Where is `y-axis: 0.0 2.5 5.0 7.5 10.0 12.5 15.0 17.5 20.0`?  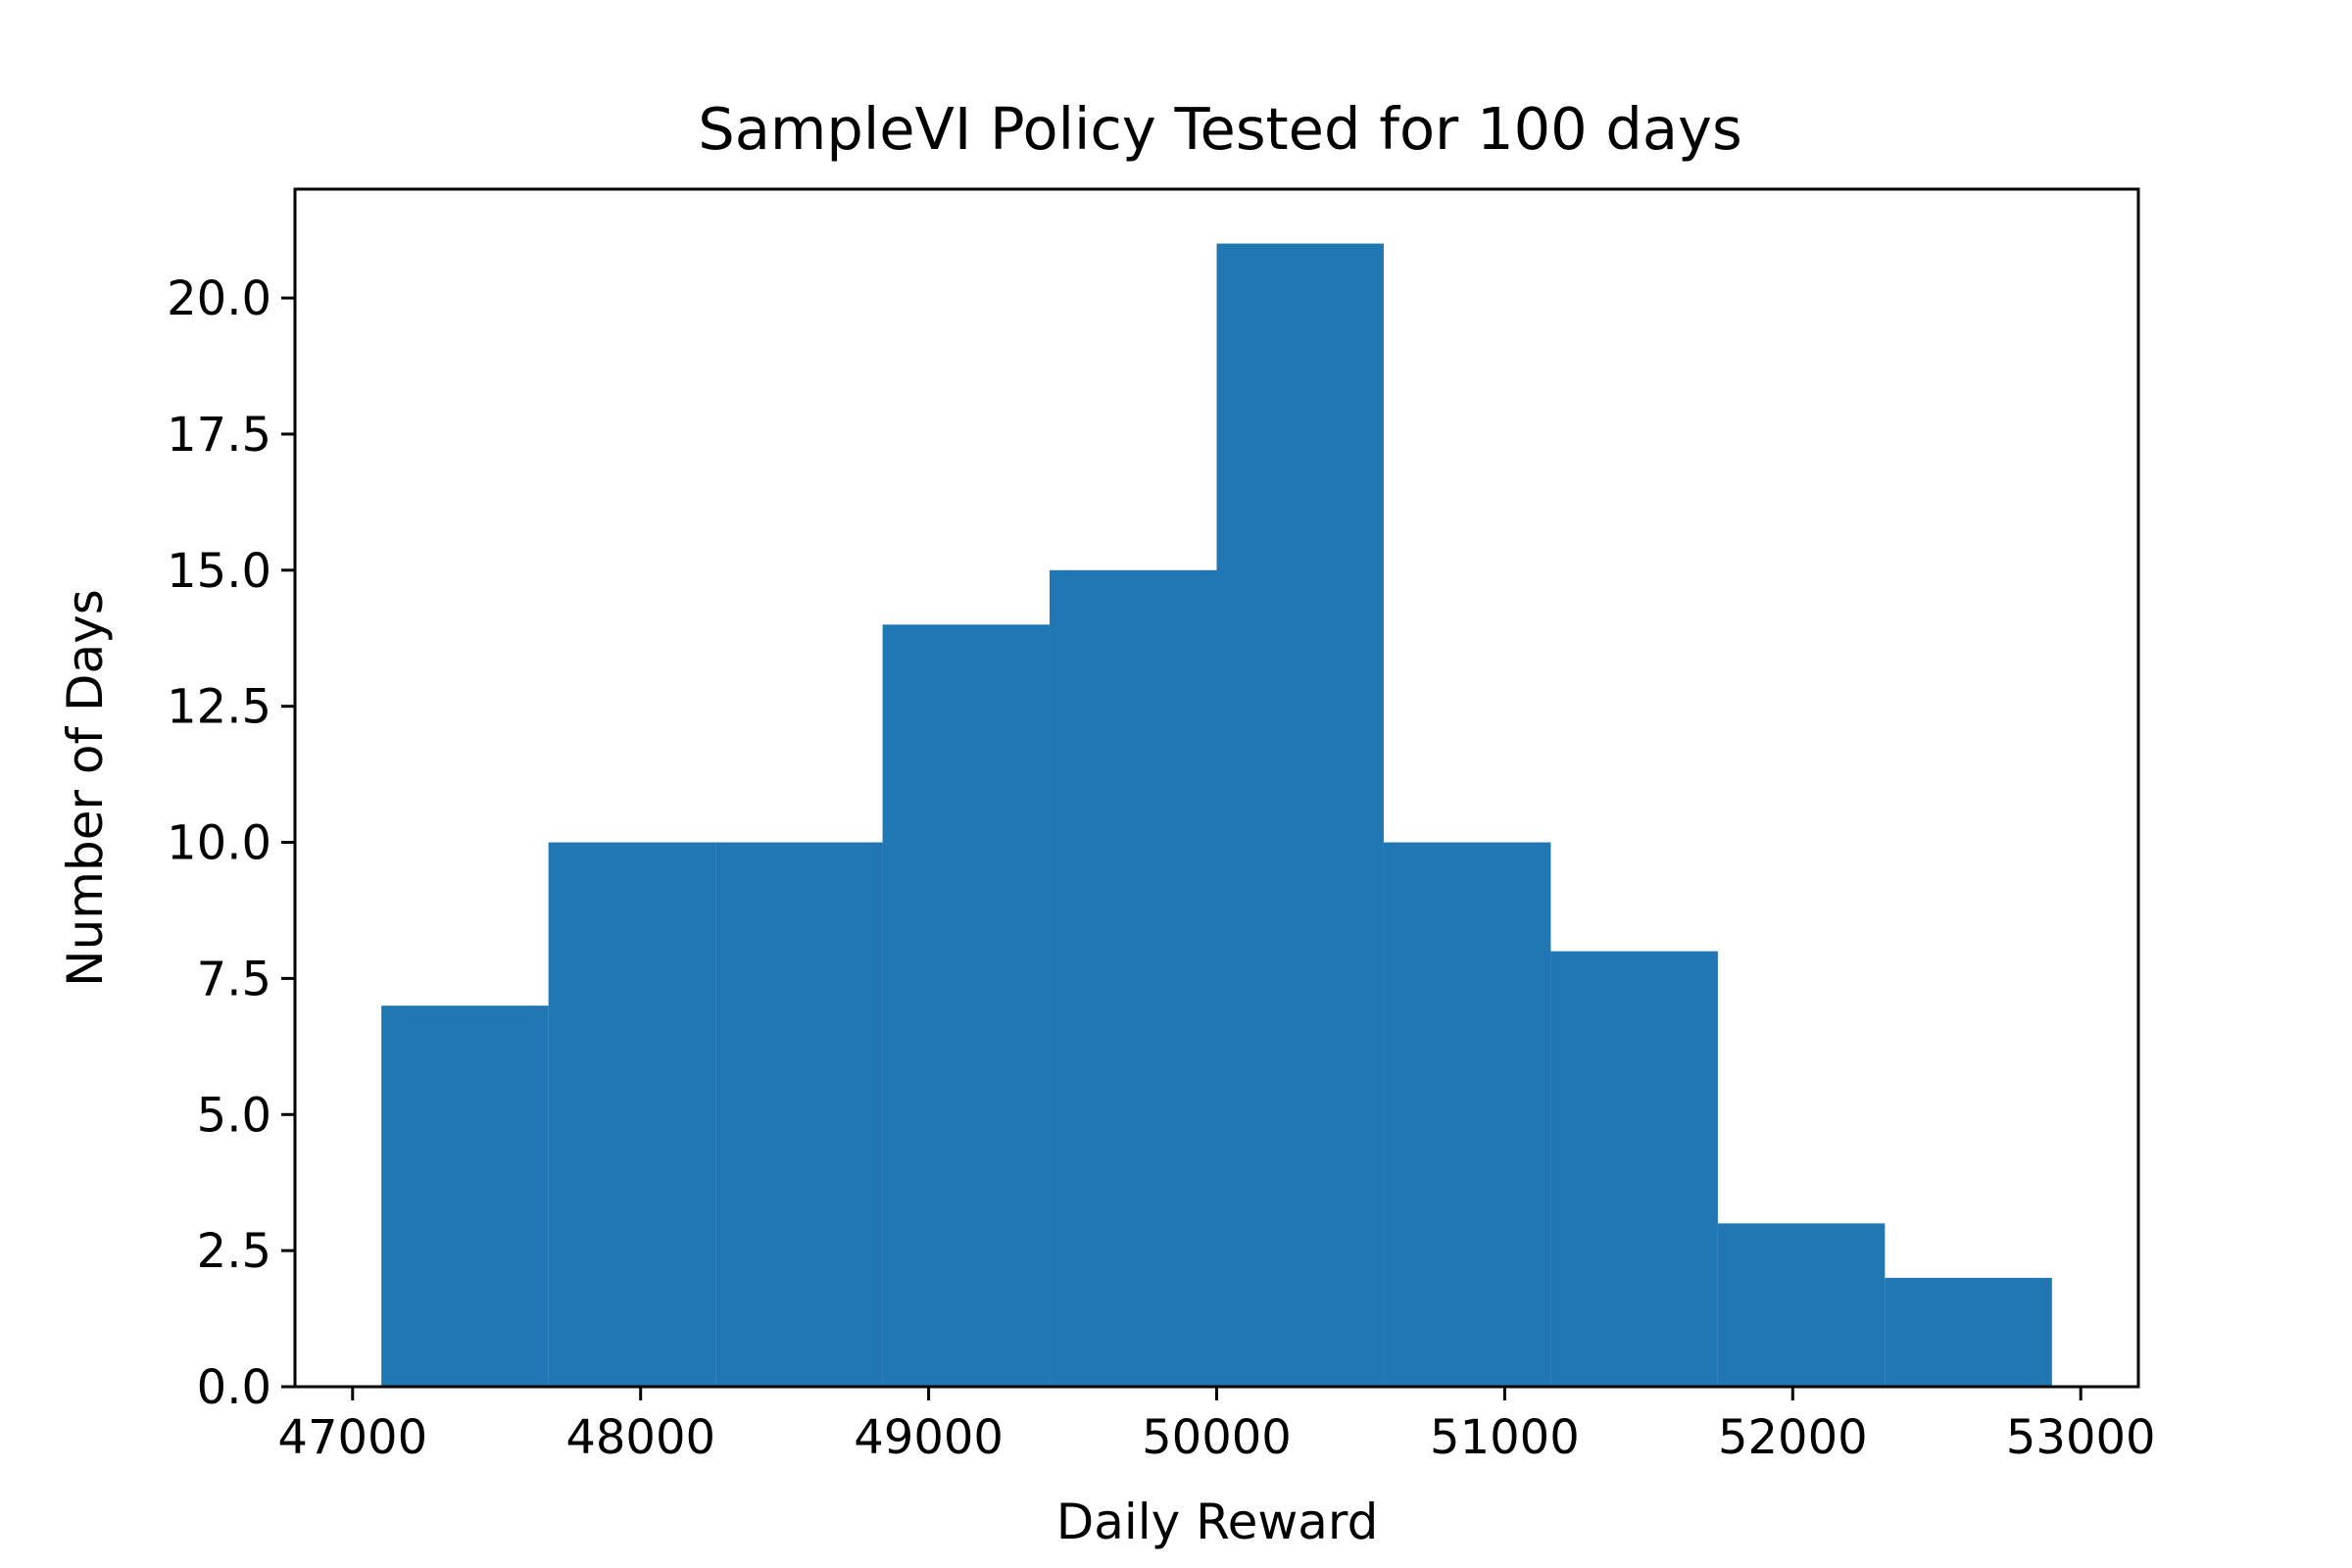 y-axis: 0.0 2.5 5.0 7.5 10.0 12.5 15.0 17.5 20.0 is located at coordinates (231, 843).